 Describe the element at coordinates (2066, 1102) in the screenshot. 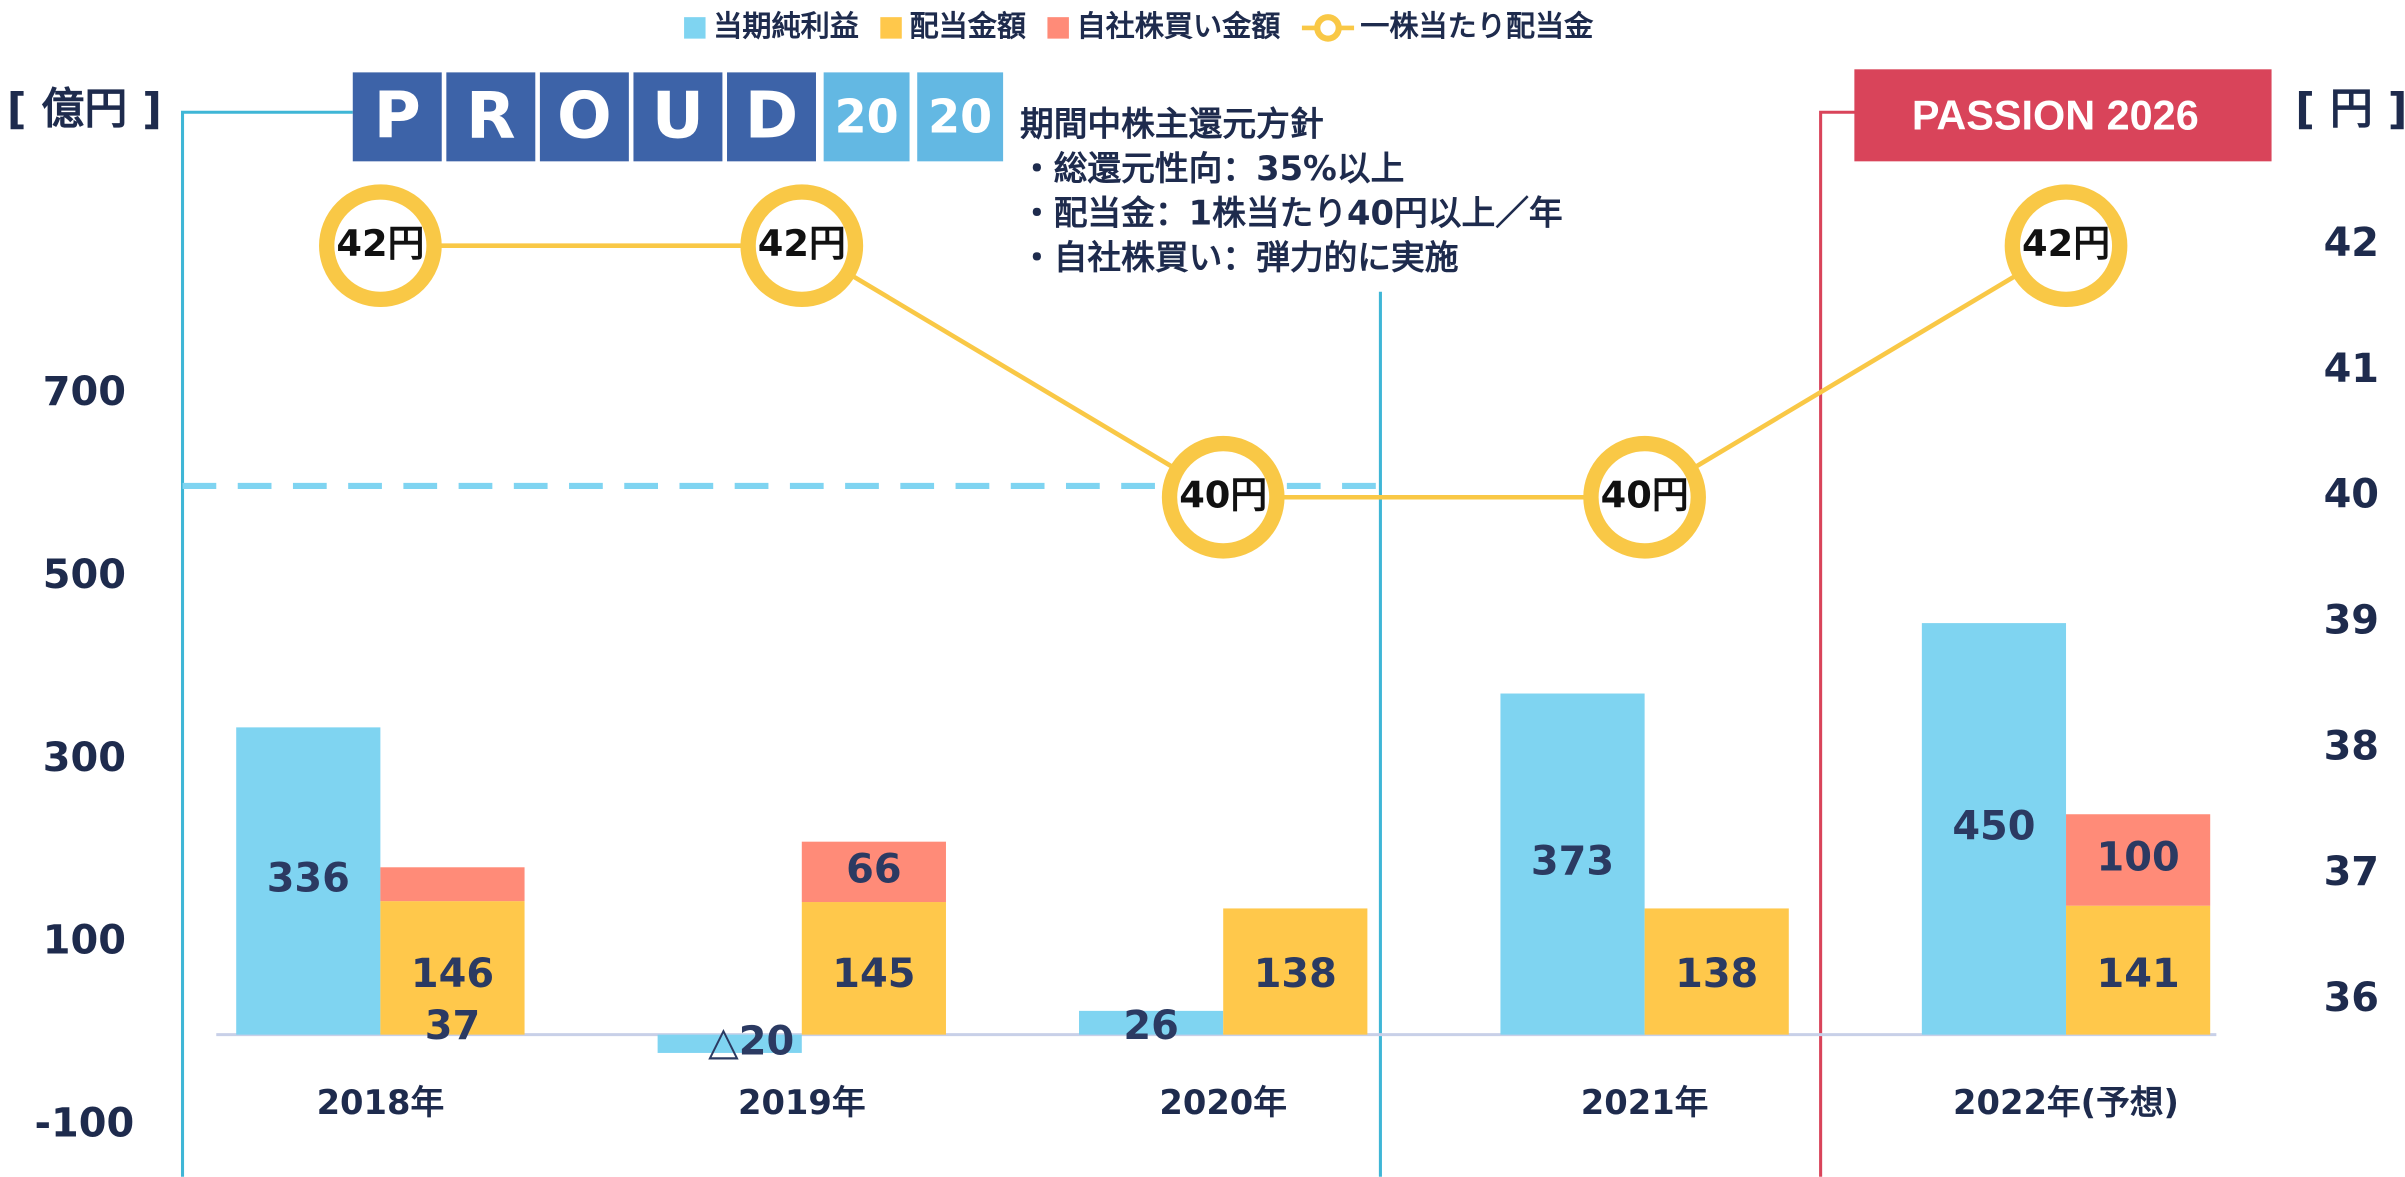

I see `x-tick-label: 2022年(予想)` at that location.